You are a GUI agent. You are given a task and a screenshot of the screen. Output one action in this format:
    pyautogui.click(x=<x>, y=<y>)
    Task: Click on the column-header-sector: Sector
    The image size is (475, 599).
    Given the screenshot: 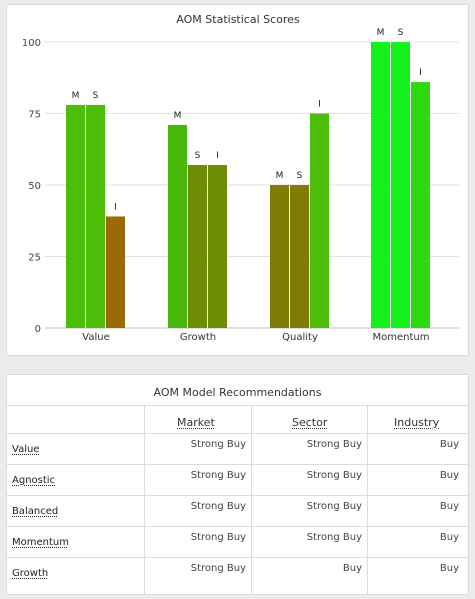 What is the action you would take?
    pyautogui.click(x=310, y=422)
    